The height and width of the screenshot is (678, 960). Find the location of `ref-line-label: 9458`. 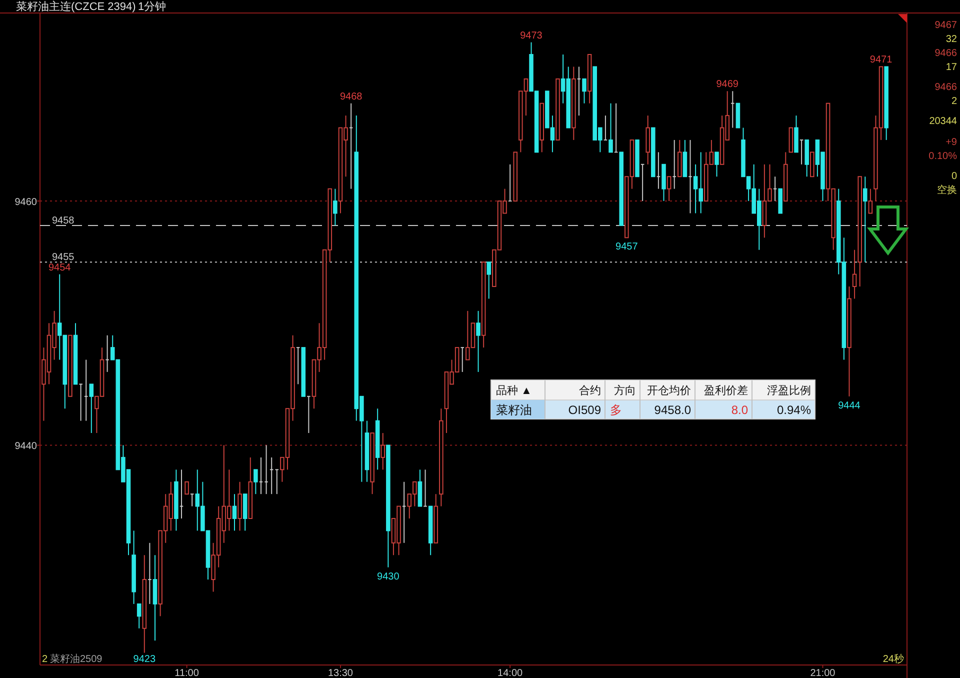

ref-line-label: 9458 is located at coordinates (63, 220).